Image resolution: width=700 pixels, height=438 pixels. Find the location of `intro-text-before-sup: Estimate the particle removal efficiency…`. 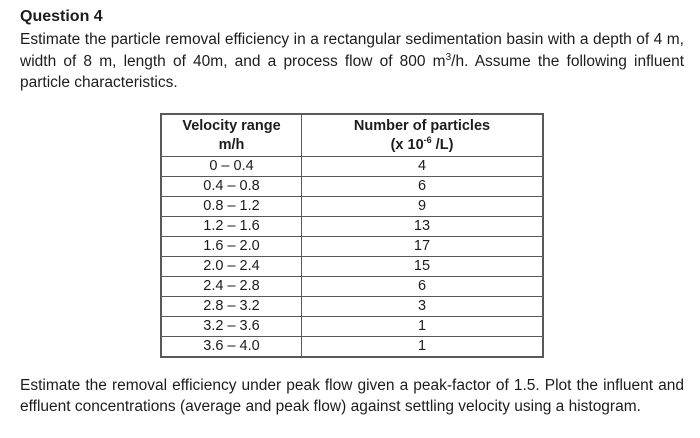

intro-text-before-sup: Estimate the particle removal efficiency… is located at coordinates (352, 50).